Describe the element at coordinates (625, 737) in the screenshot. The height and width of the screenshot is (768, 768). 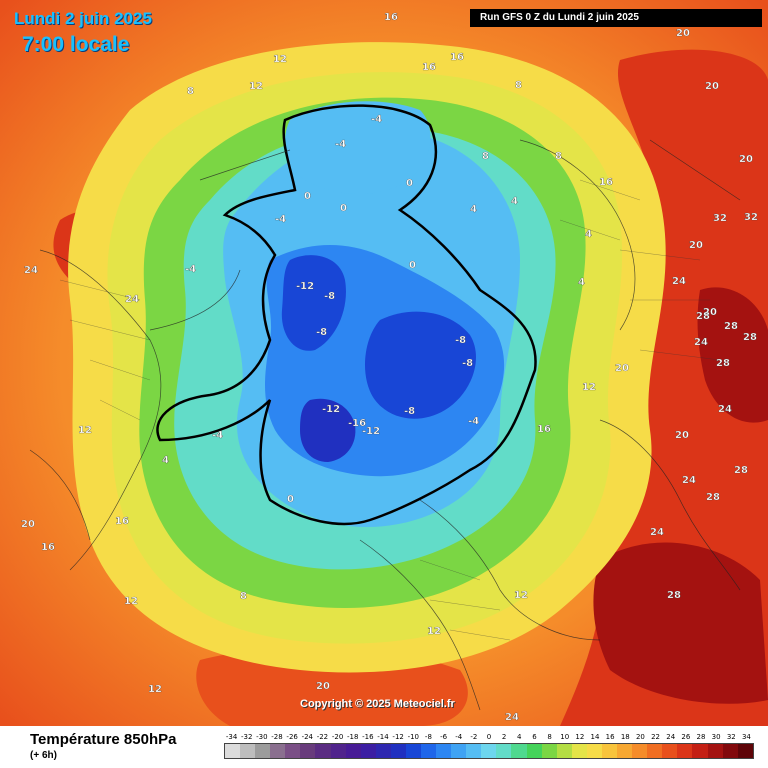
I see `legend-label: 18` at that location.